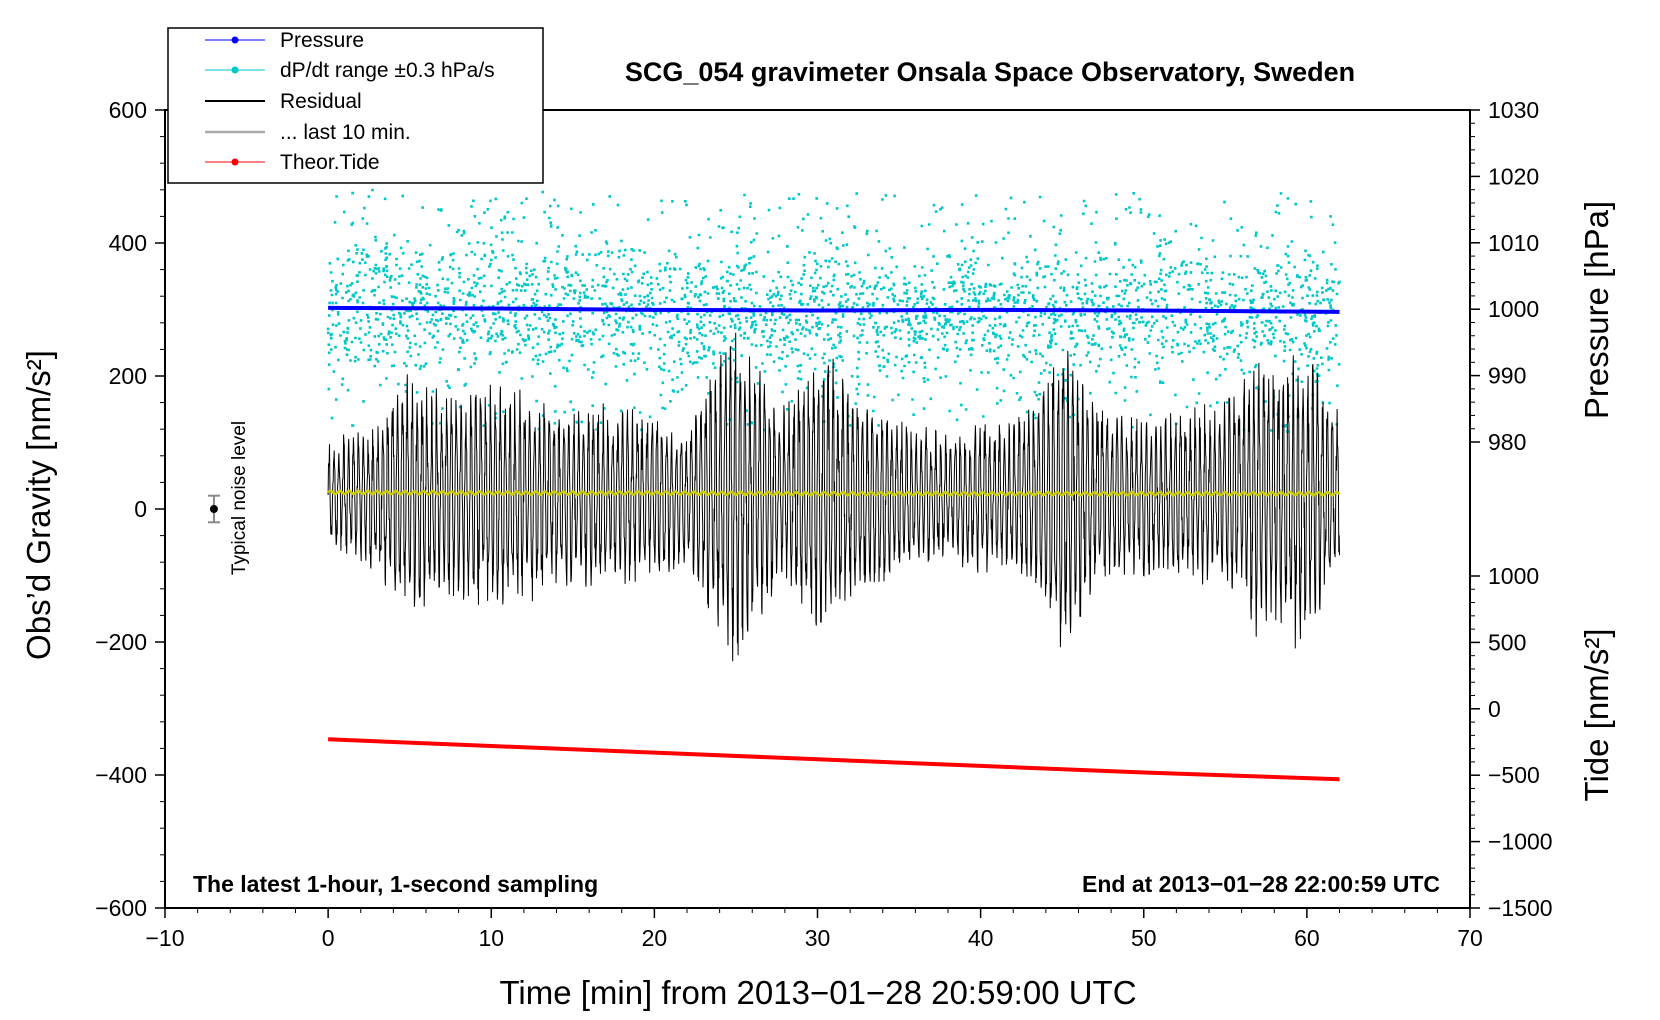 This screenshot has width=1660, height=1020. Describe the element at coordinates (345, 132) in the screenshot. I see `legend-label-last10: ... last 10 min.` at that location.